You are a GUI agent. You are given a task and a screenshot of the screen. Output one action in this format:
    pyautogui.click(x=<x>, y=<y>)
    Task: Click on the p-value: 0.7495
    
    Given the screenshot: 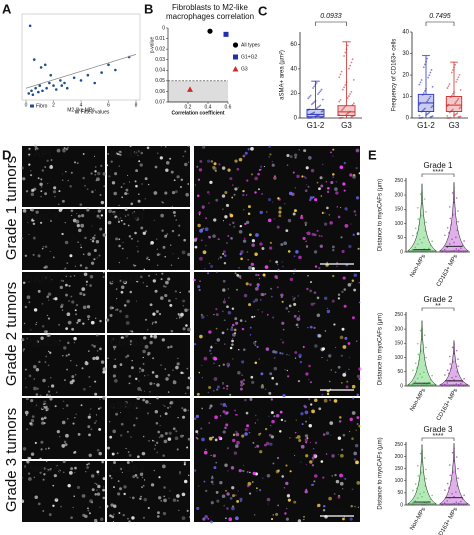 What is the action you would take?
    pyautogui.click(x=440, y=16)
    